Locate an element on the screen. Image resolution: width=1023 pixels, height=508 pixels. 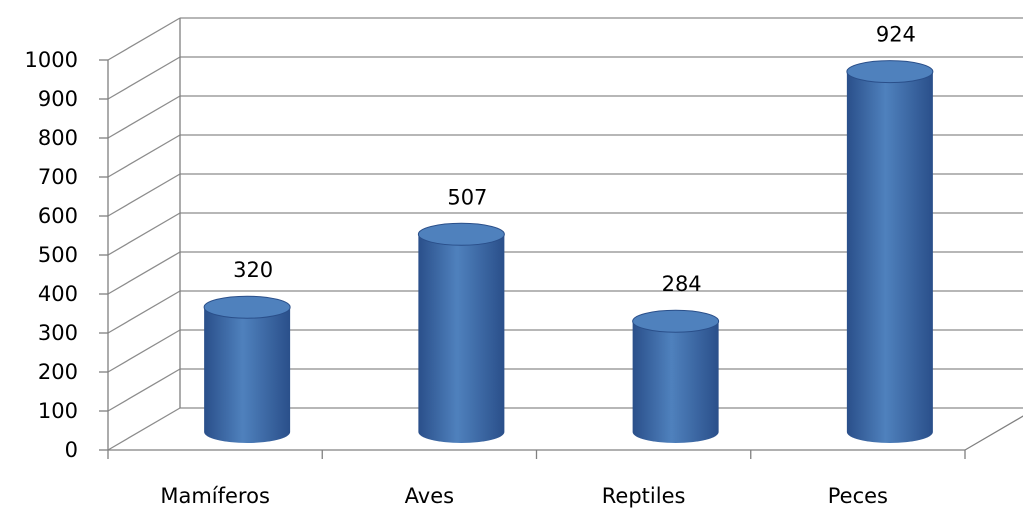
y-tick-label: 700 is located at coordinates (58, 177).